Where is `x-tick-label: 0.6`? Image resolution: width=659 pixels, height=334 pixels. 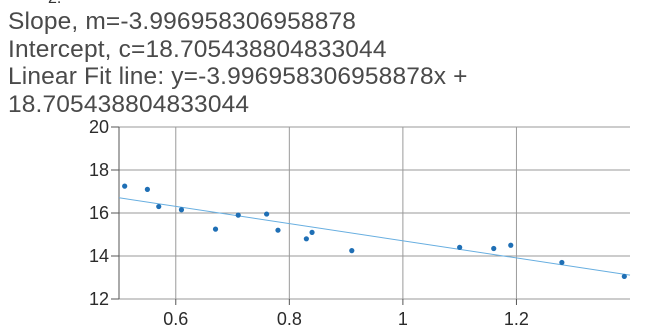 x-tick-label: 0.6 is located at coordinates (175, 319).